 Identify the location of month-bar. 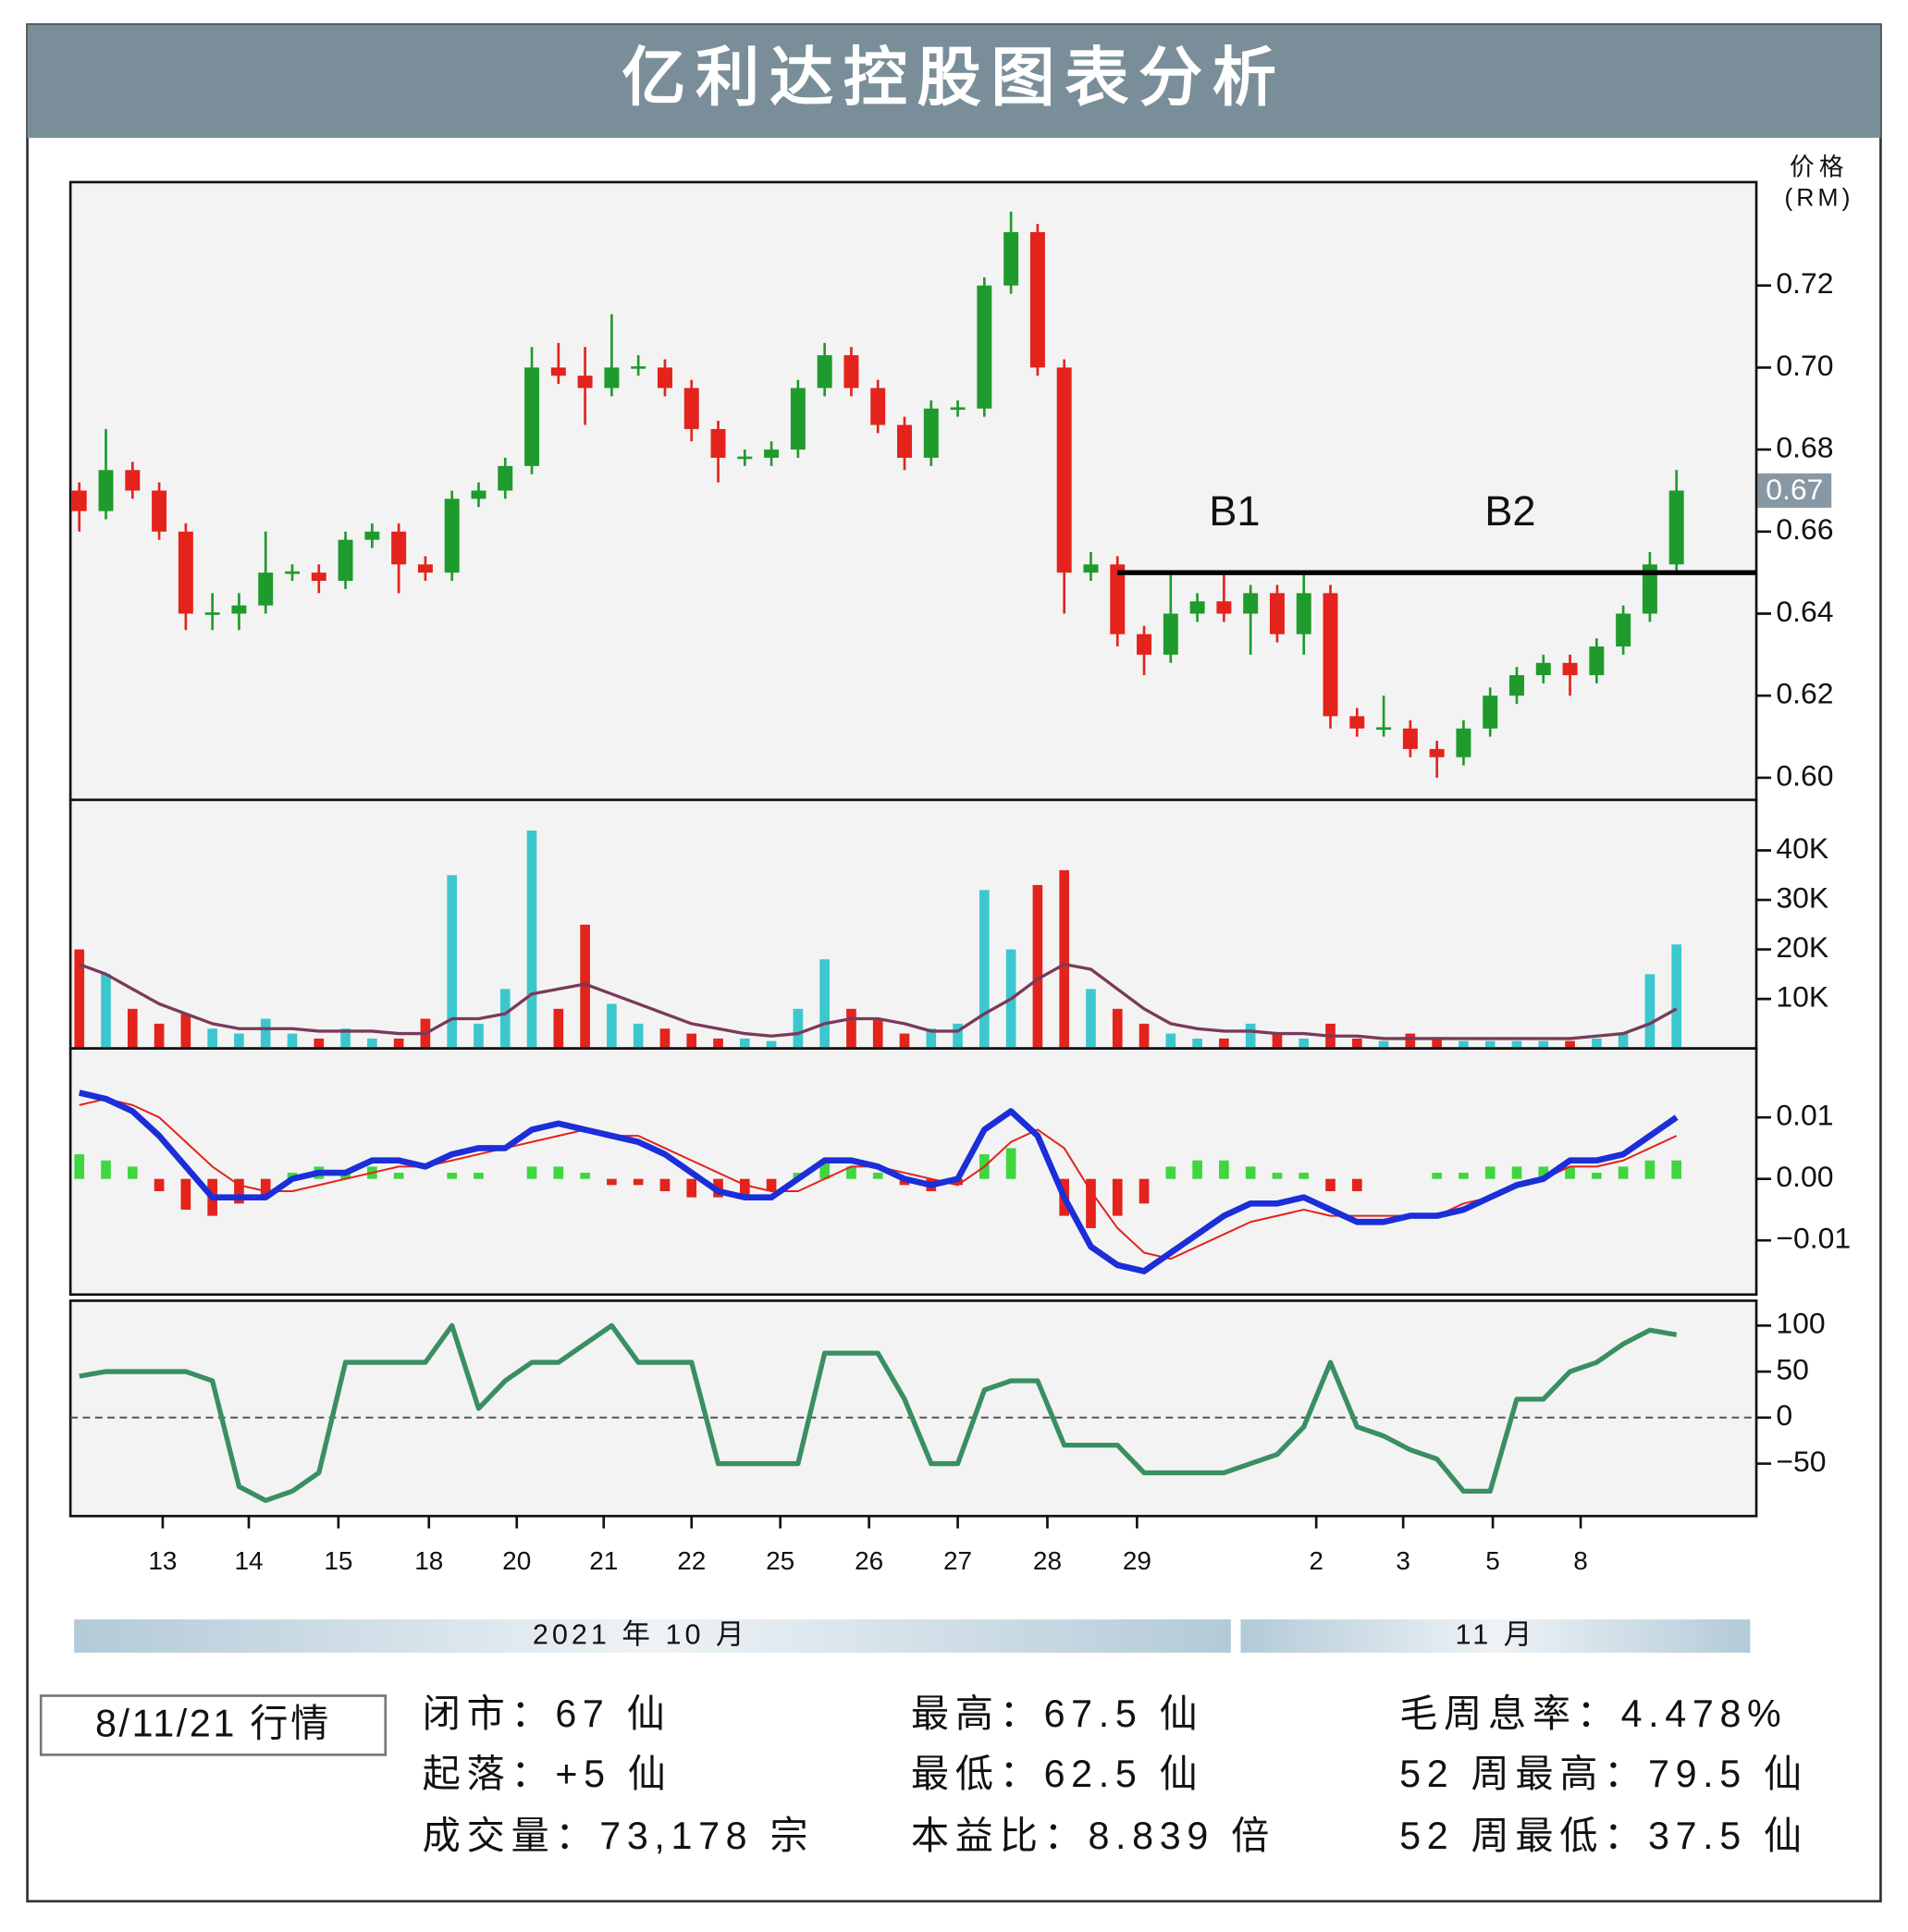
(1495, 1636).